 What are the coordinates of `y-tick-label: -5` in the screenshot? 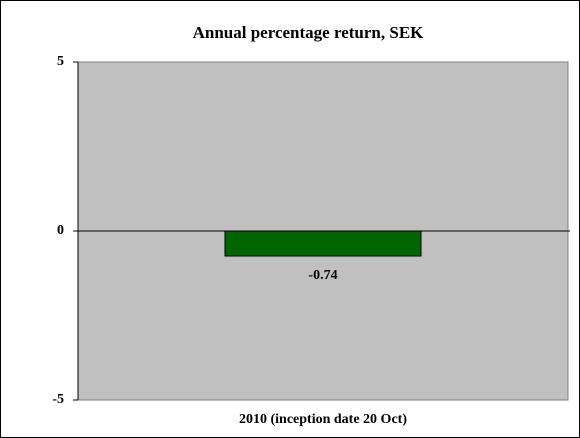 It's located at (58, 399).